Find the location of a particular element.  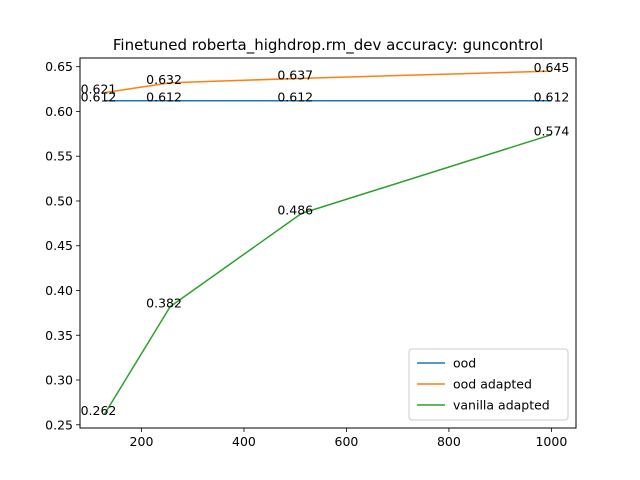

y-tick-label: 0.40 is located at coordinates (59, 290).